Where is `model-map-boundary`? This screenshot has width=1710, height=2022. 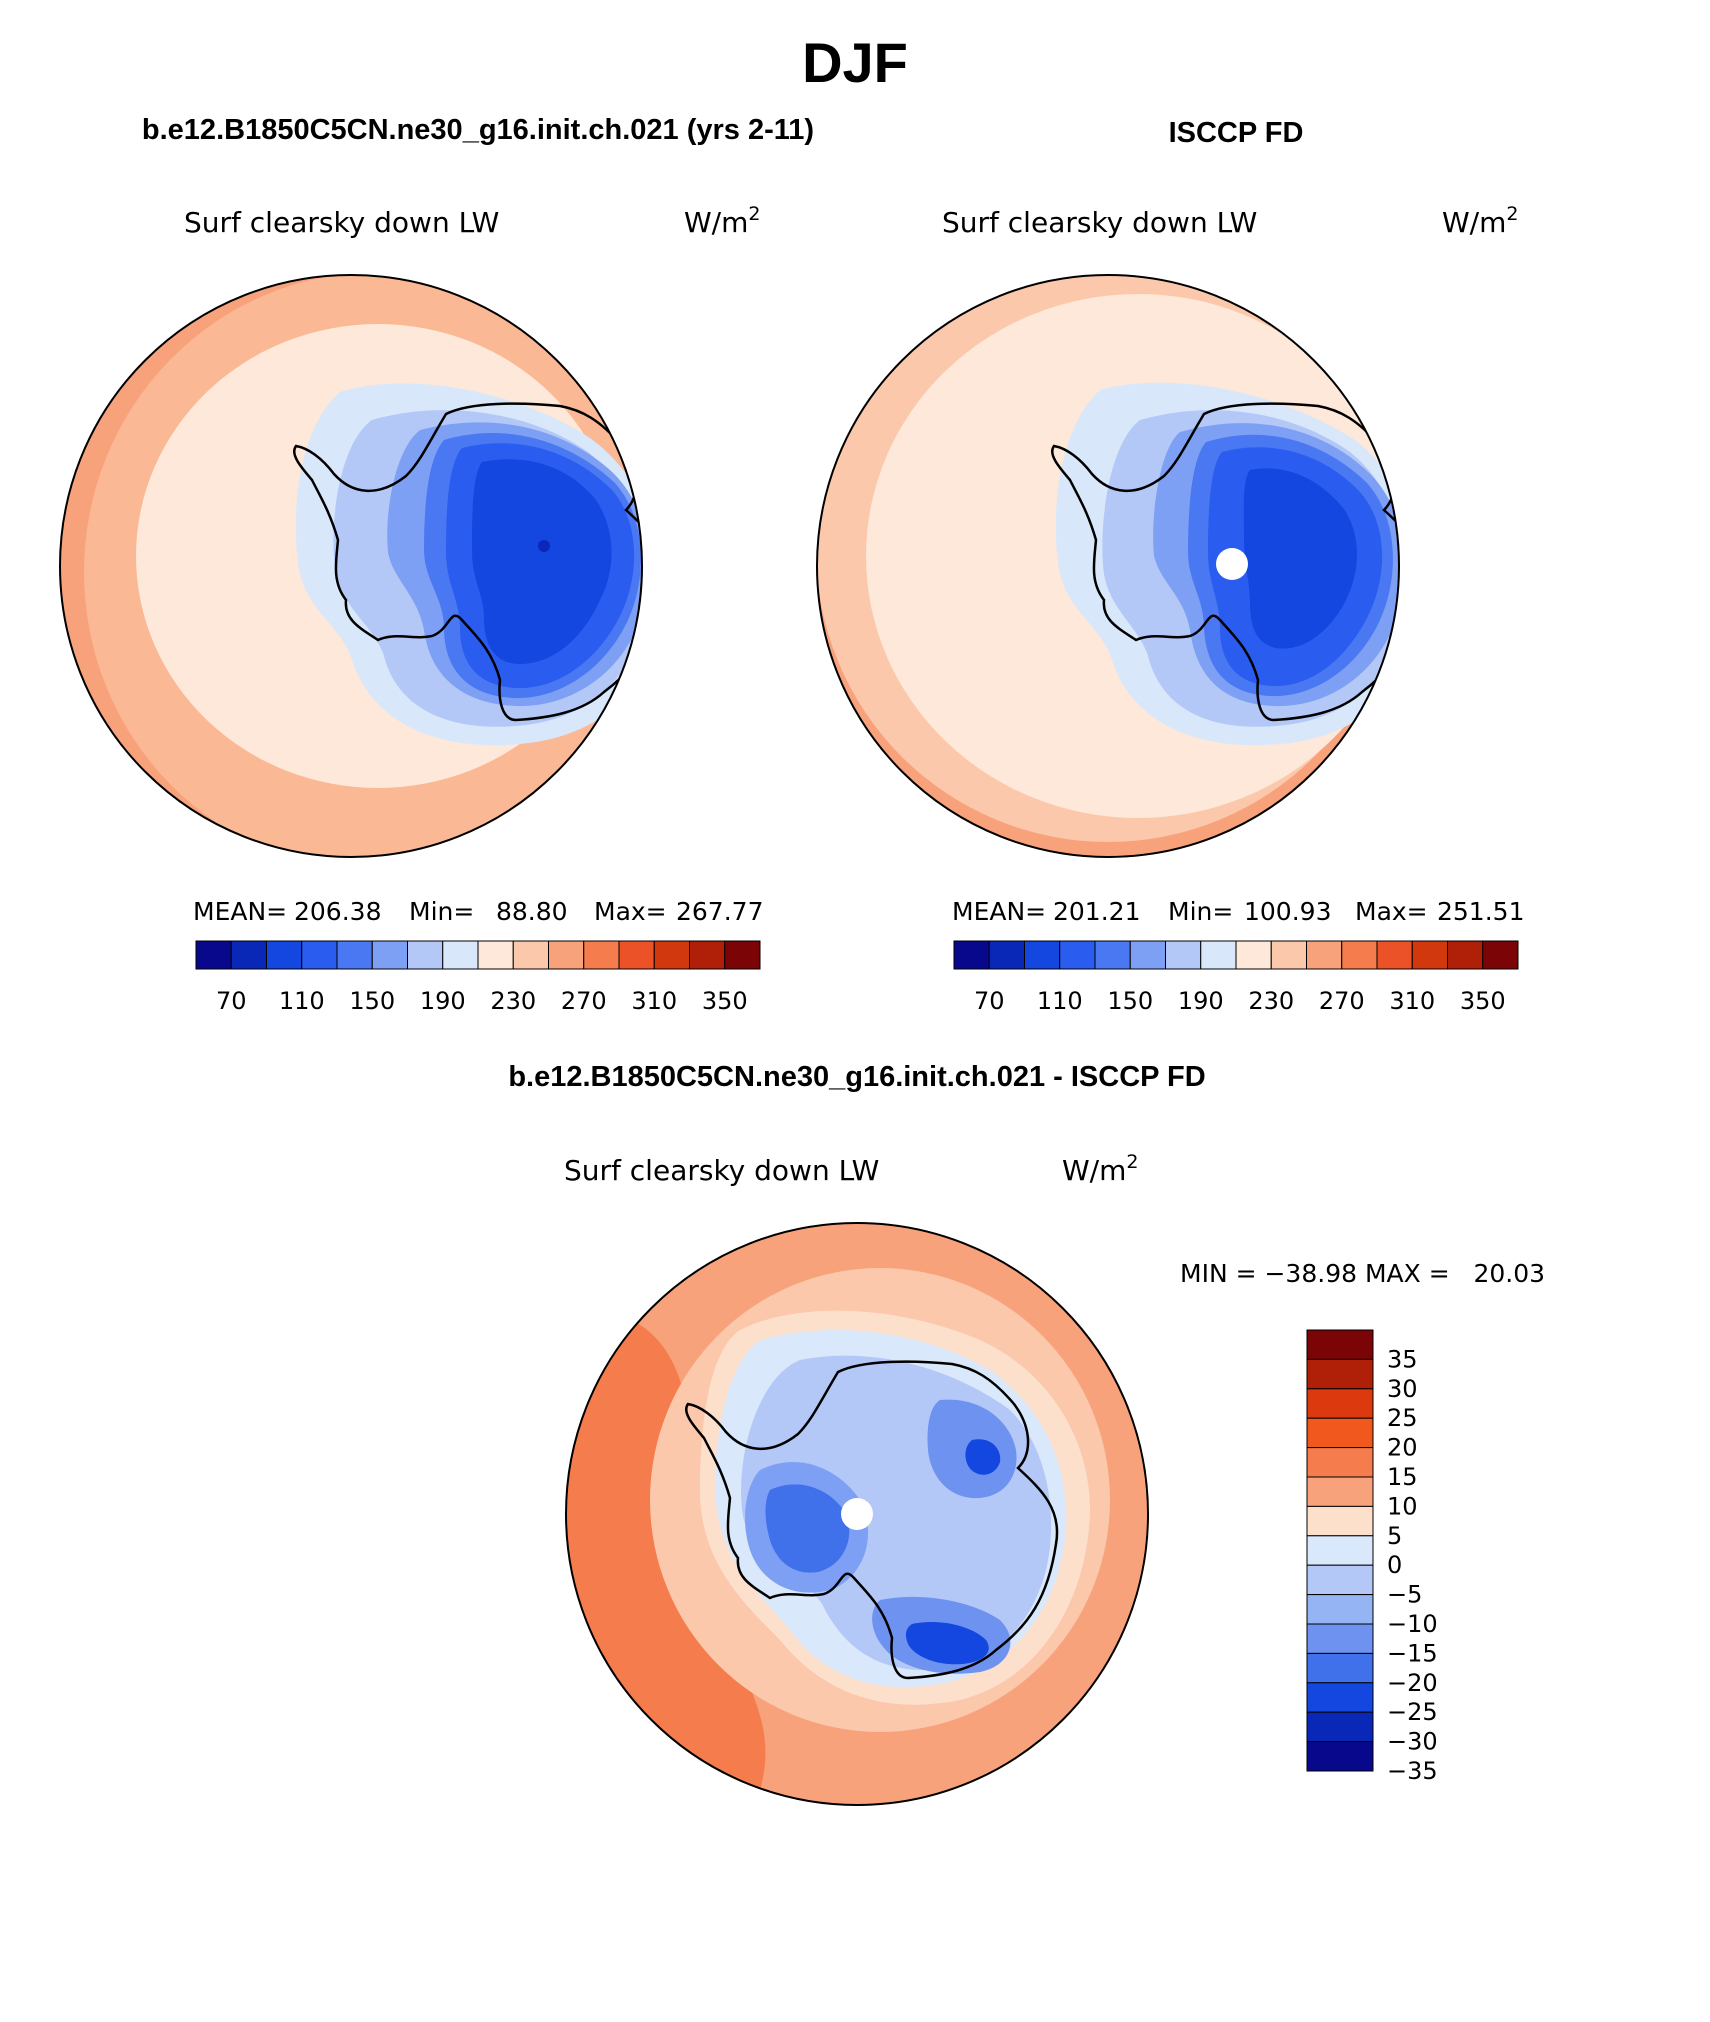
model-map-boundary is located at coordinates (351, 566).